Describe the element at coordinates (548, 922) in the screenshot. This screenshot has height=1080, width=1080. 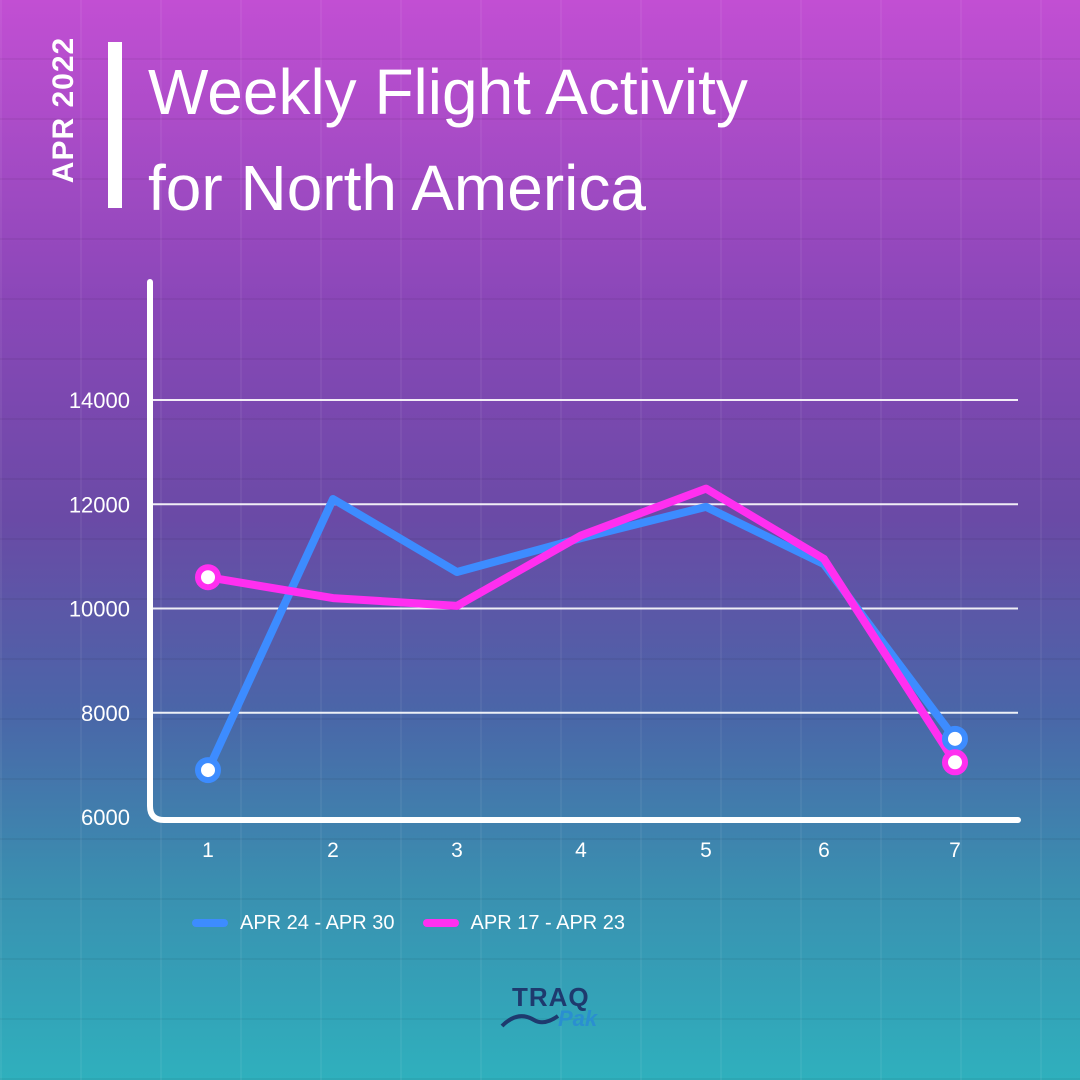
I see `legend-label-magenta: APR 17 - APR 23` at that location.